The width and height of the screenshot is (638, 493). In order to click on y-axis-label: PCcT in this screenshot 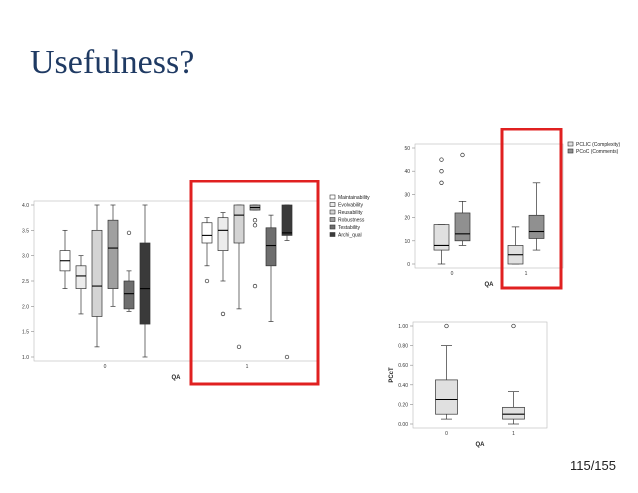, I will do `click(392, 375)`.